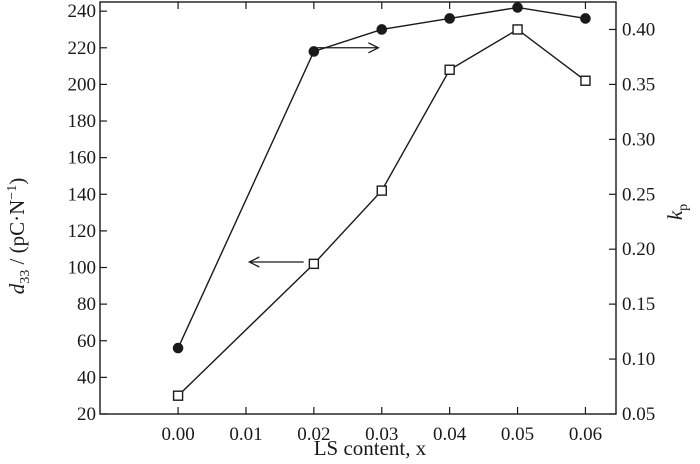 Image resolution: width=700 pixels, height=464 pixels. Describe the element at coordinates (675, 215) in the screenshot. I see `right-axis-title-main: k` at that location.